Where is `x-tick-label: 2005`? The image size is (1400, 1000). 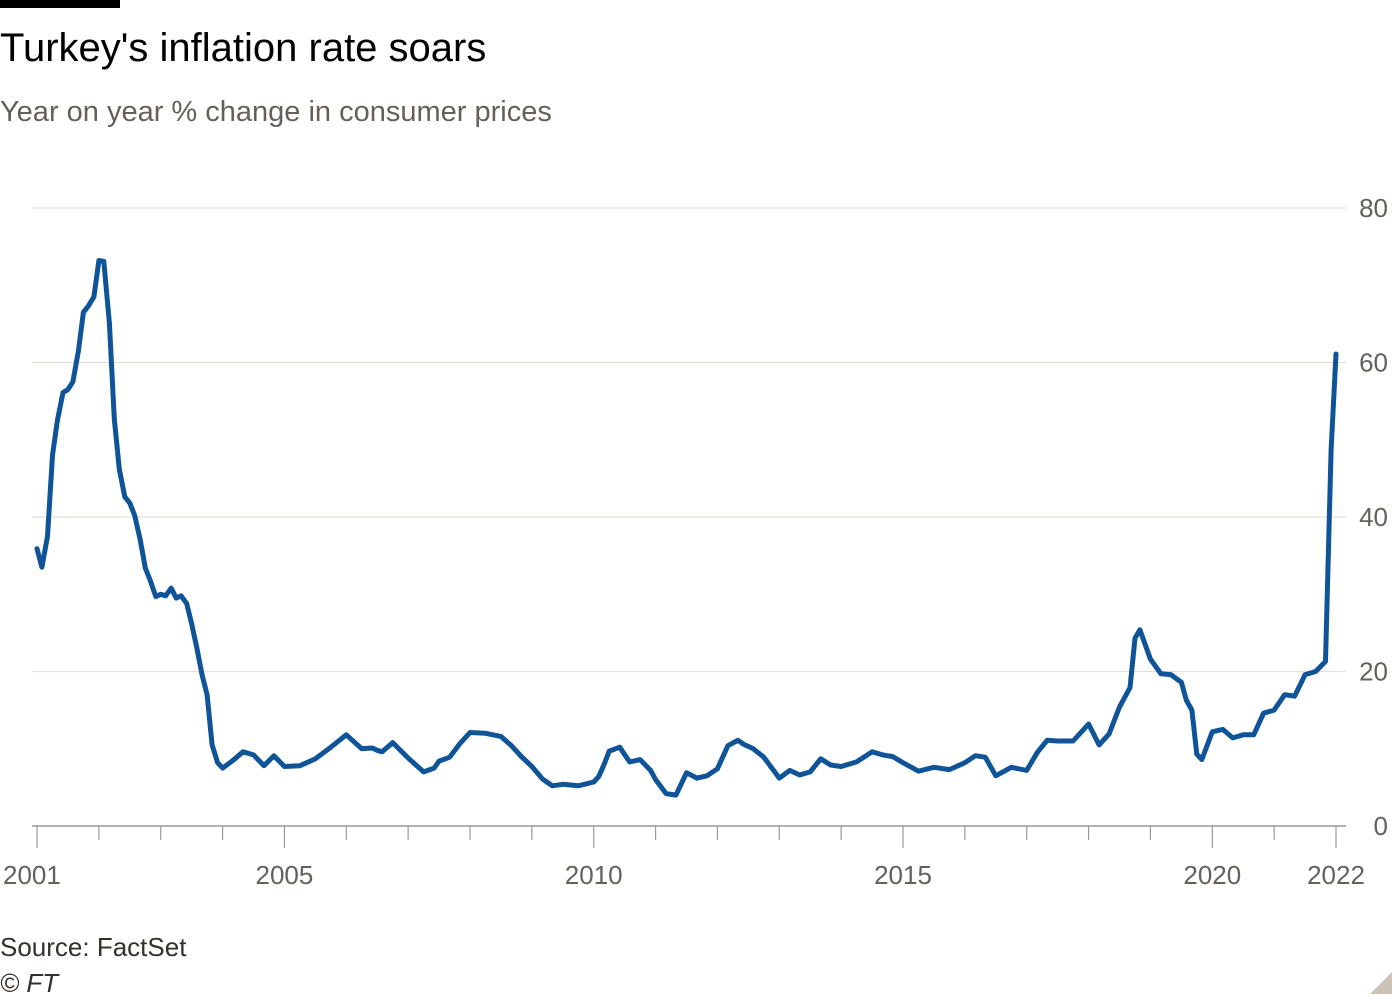
x-tick-label: 2005 is located at coordinates (285, 875).